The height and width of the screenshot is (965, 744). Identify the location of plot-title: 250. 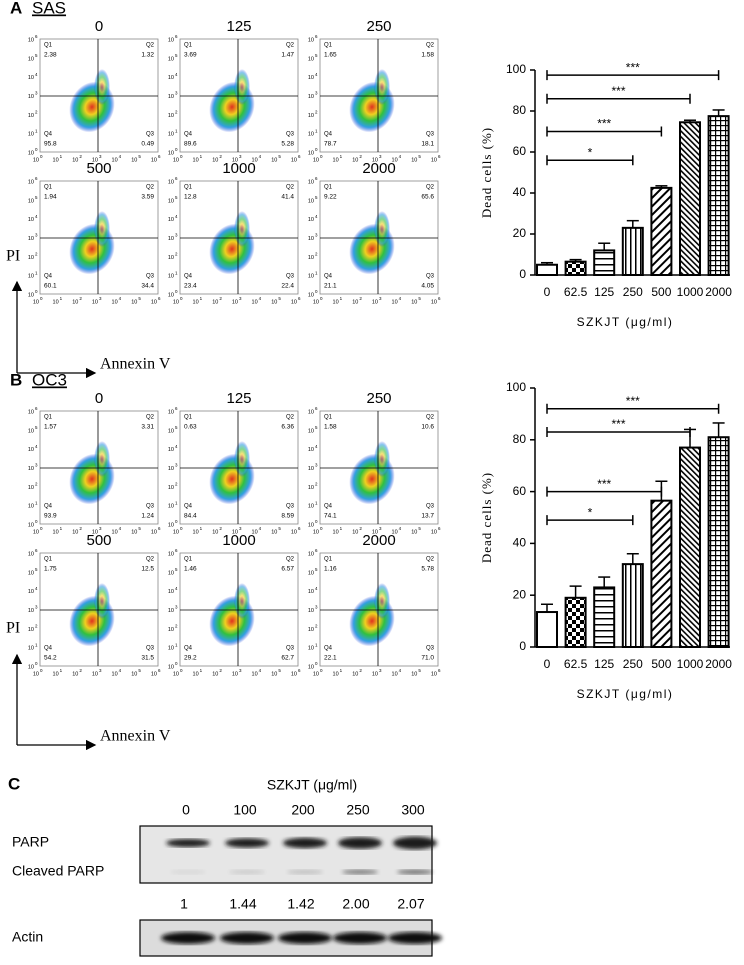
(378, 398).